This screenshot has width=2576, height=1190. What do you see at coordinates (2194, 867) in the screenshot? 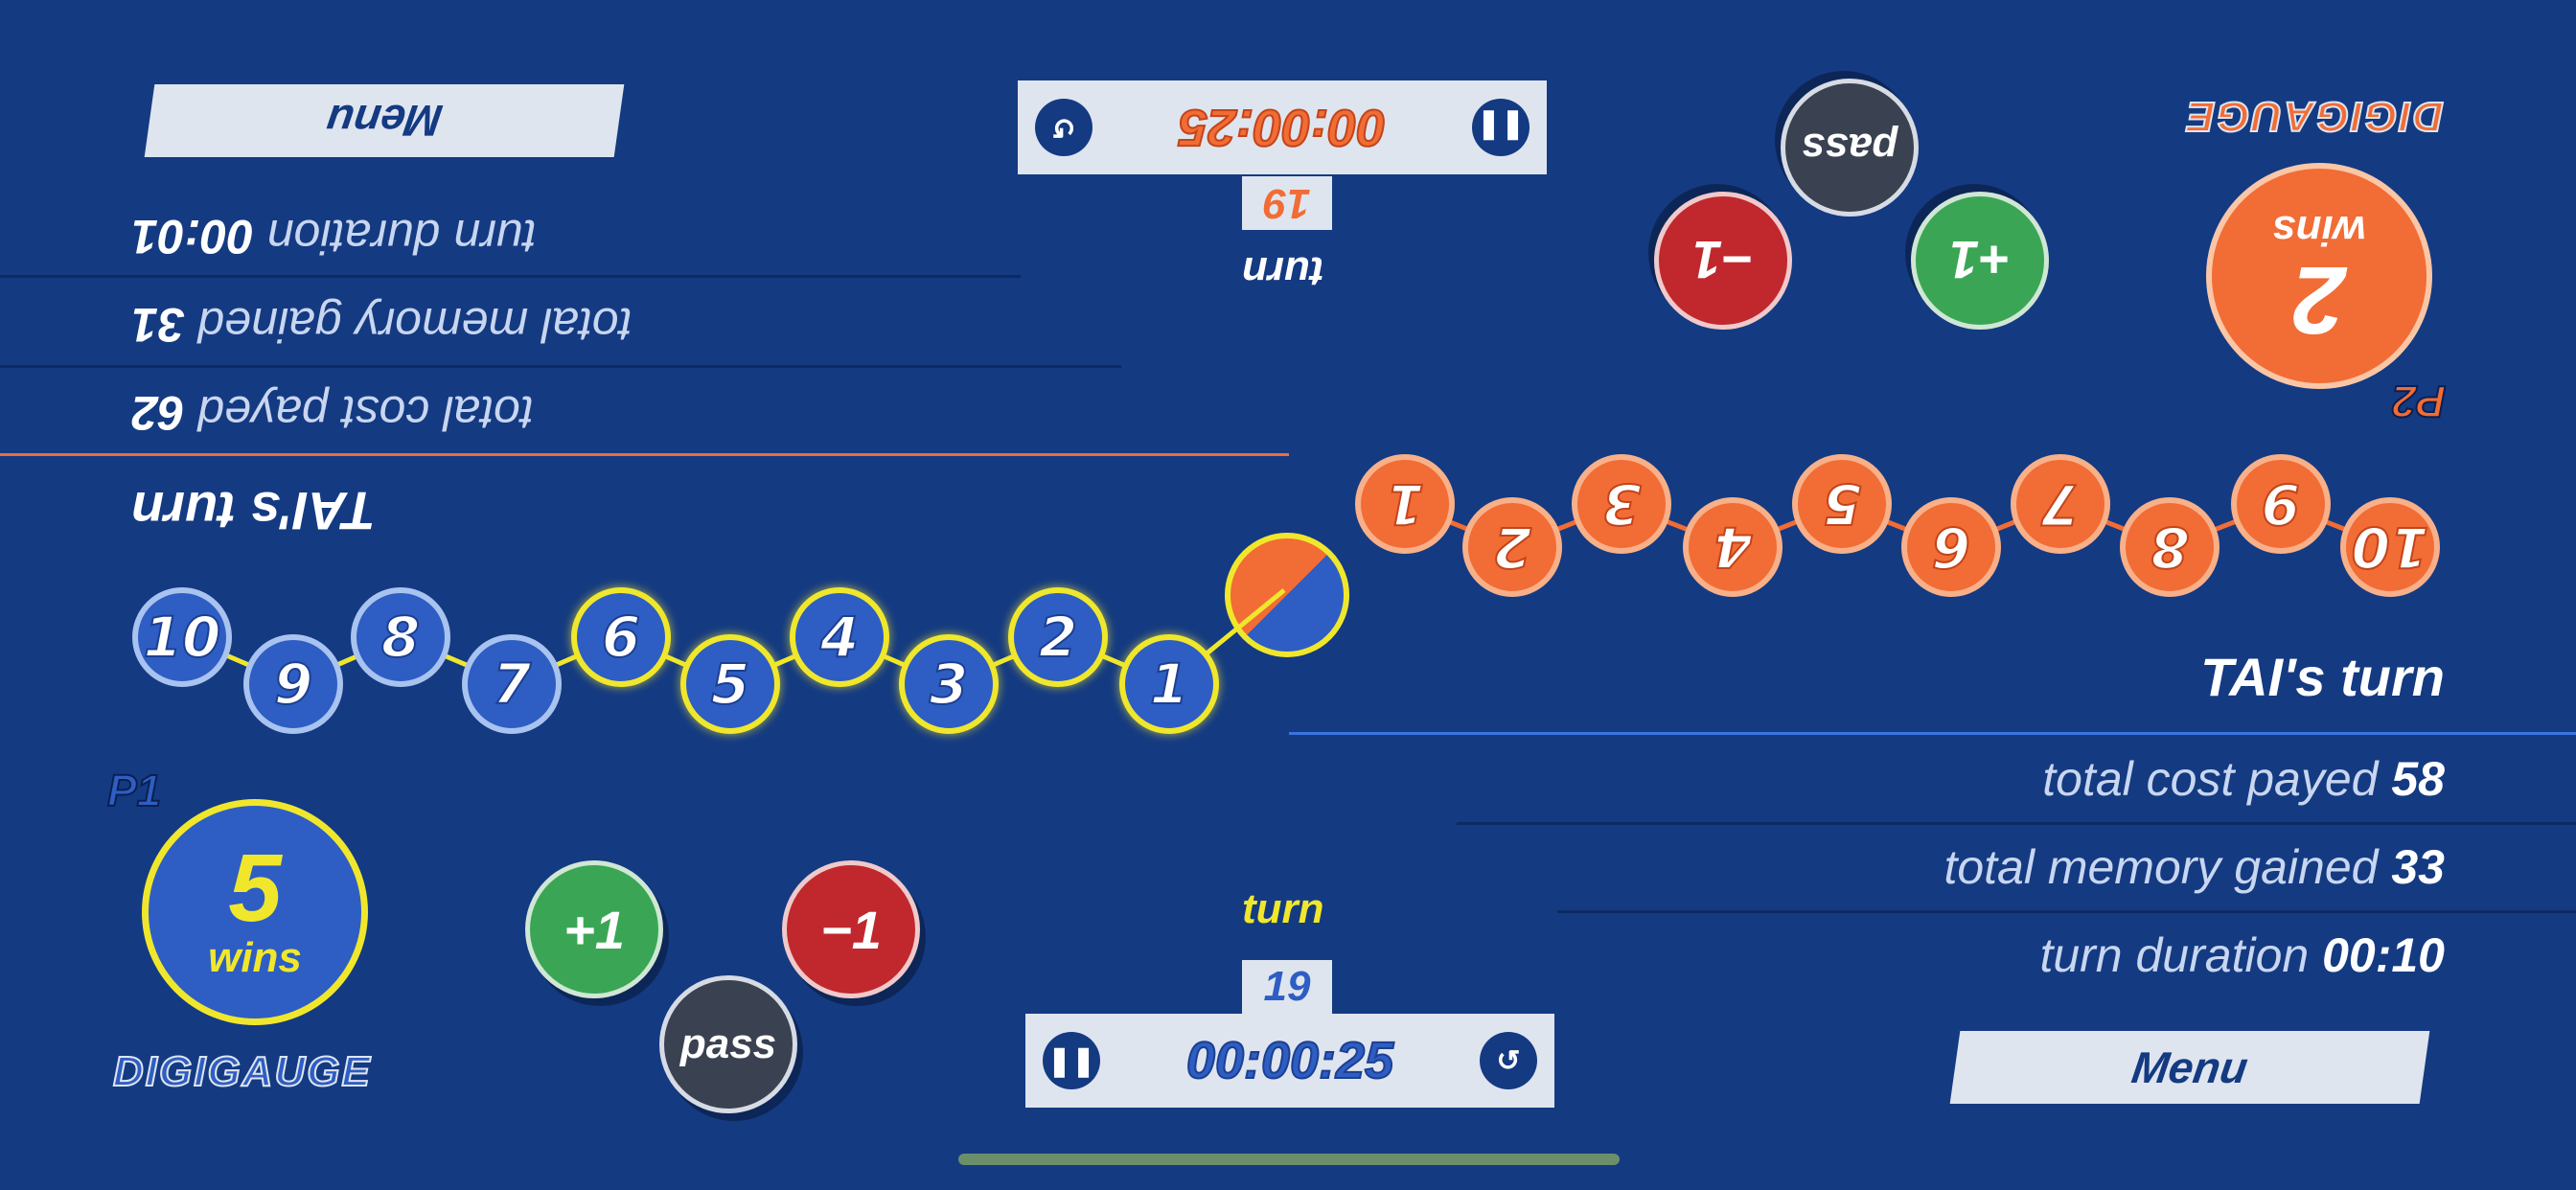
I see `p1-stat-memory: total memory gained 33` at bounding box center [2194, 867].